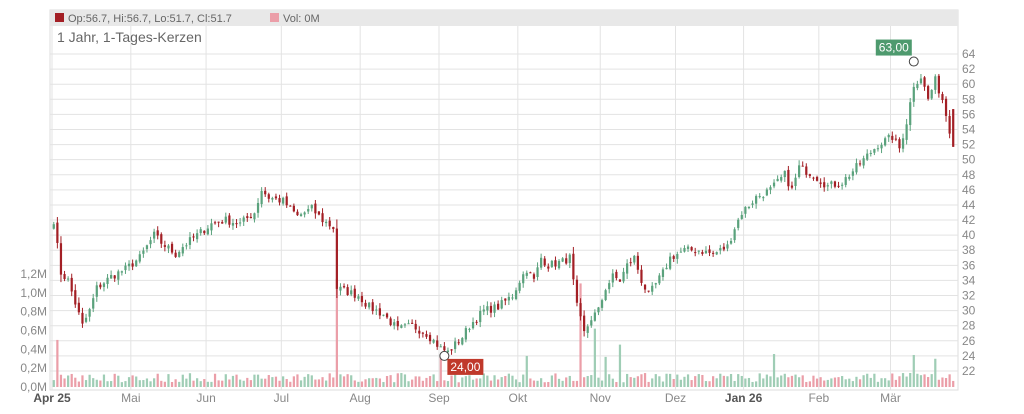 This screenshot has width=1024, height=414. I want to click on price-tick-label: 28, so click(969, 326).